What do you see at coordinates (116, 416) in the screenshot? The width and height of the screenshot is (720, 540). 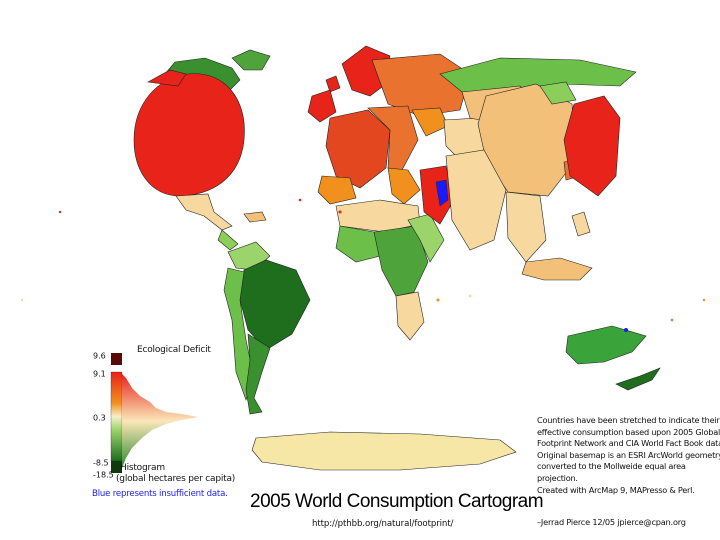 I see `legend-color-bar` at bounding box center [116, 416].